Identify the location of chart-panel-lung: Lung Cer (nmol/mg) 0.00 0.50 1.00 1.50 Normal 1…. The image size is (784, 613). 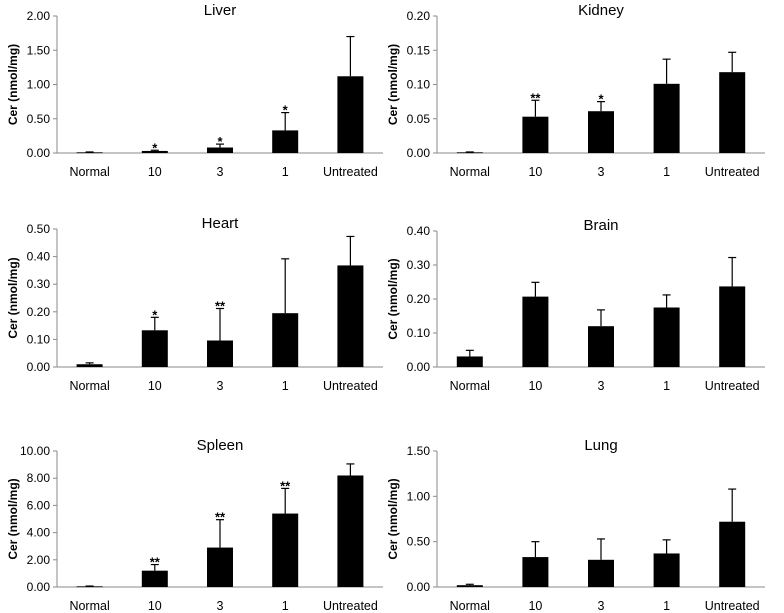
(575, 525).